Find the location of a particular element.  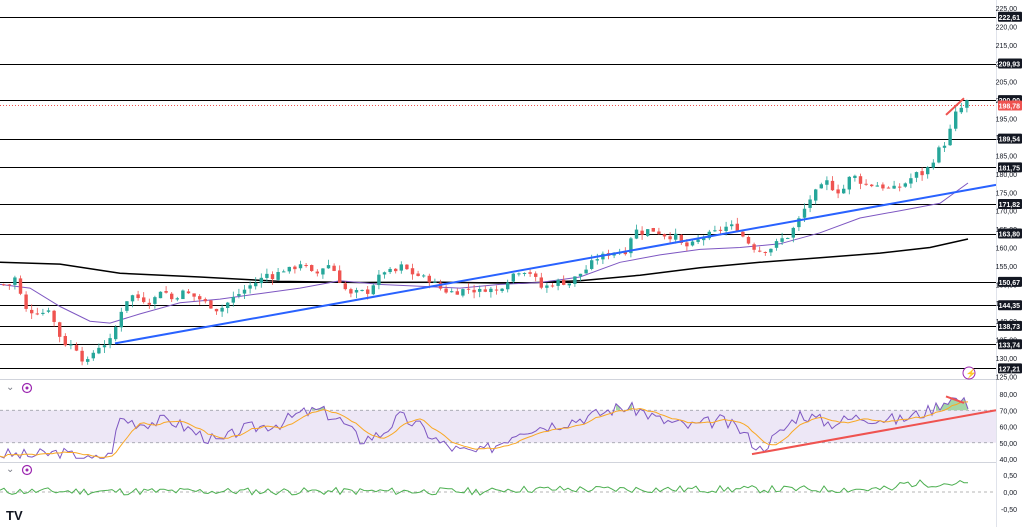

svg-text: 138,73 is located at coordinates (1010, 327).